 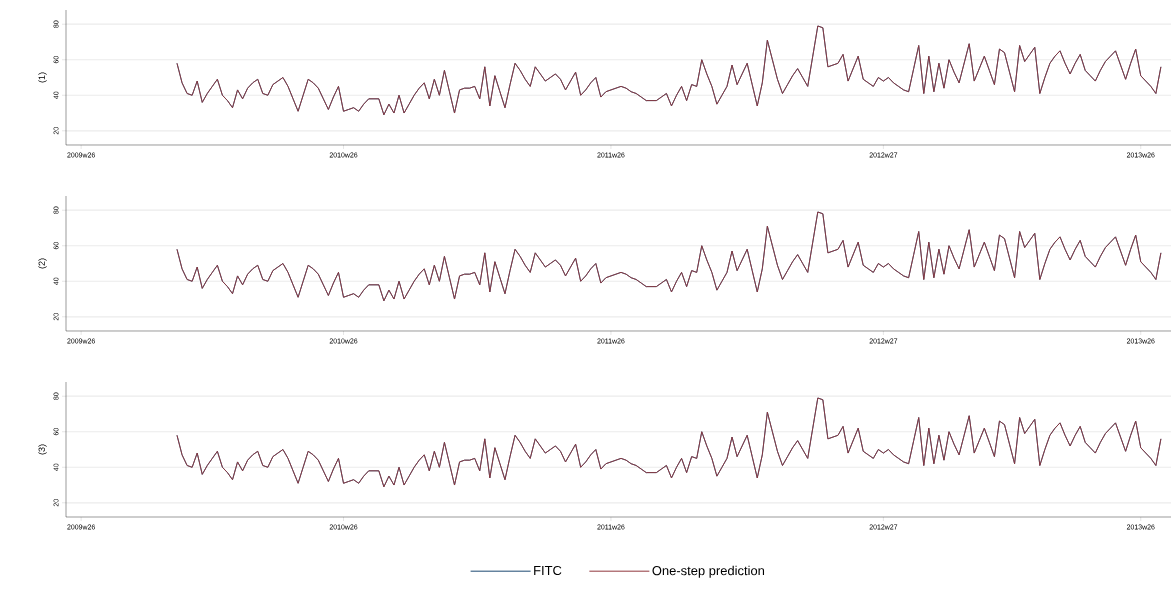 What do you see at coordinates (708, 571) in the screenshot?
I see `legend-label: One-step prediction` at bounding box center [708, 571].